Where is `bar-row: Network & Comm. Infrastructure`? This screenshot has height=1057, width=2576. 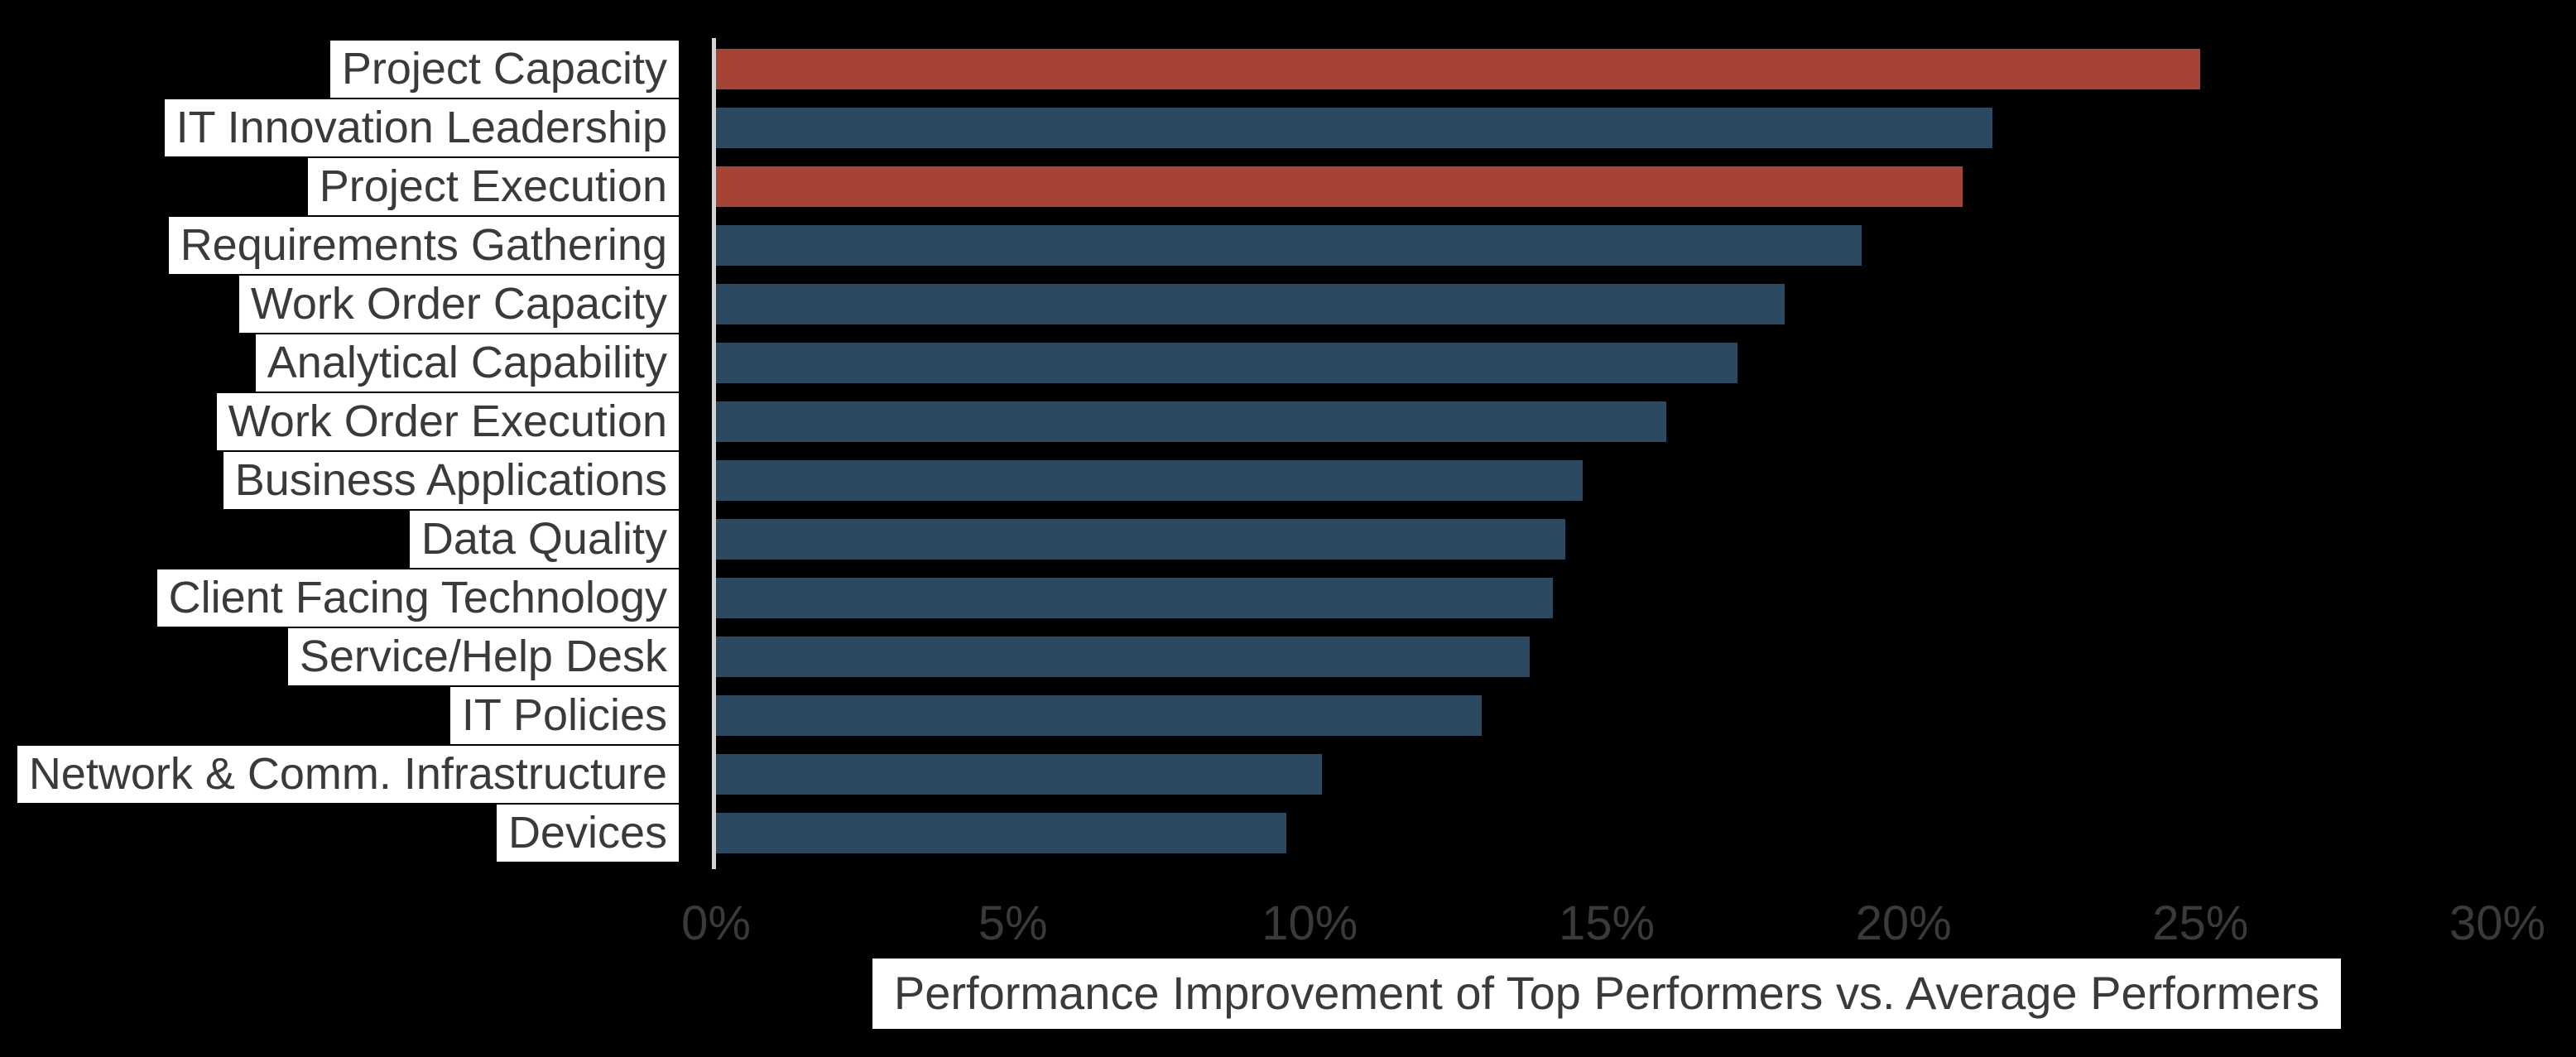 bar-row: Network & Comm. Infrastructure is located at coordinates (1288, 774).